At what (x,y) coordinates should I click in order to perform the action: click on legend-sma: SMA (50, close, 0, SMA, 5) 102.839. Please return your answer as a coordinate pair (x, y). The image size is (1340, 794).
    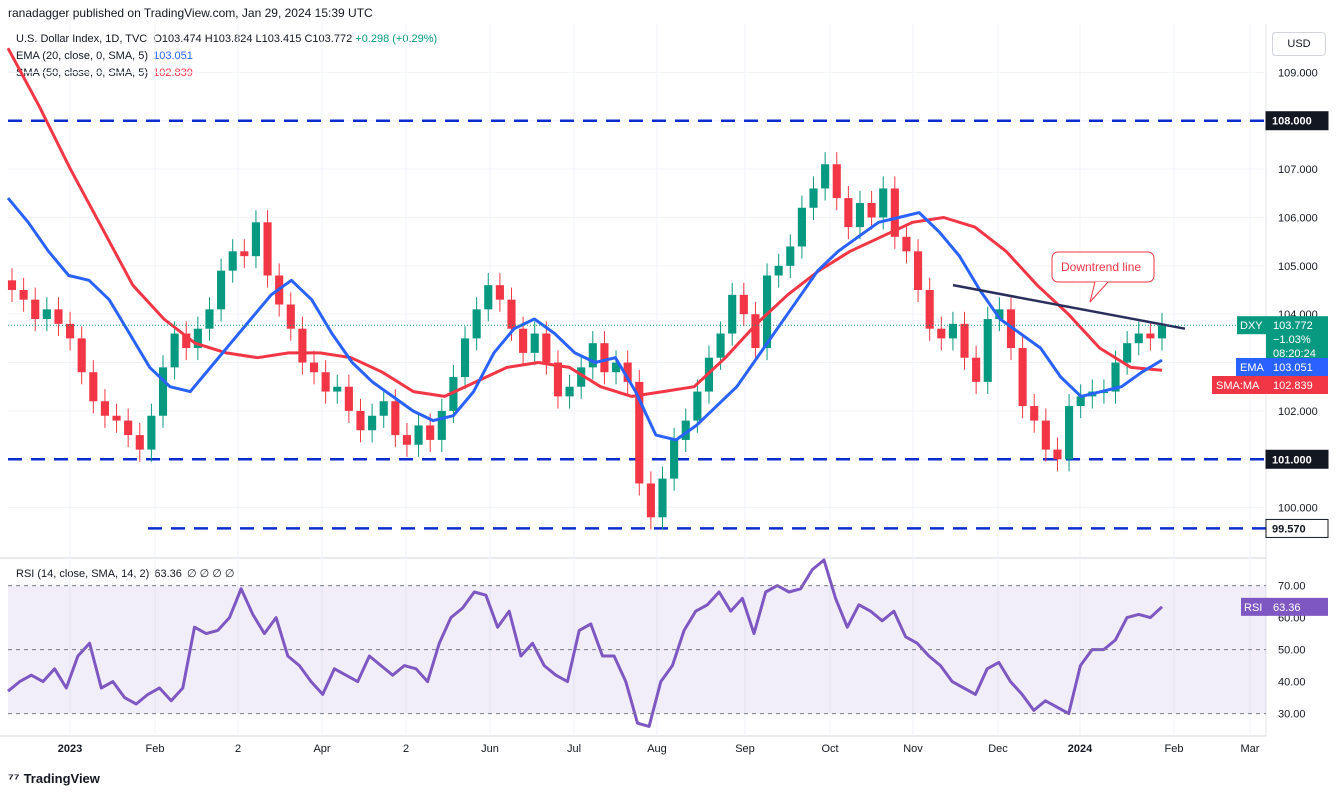
    Looking at the image, I should click on (104, 73).